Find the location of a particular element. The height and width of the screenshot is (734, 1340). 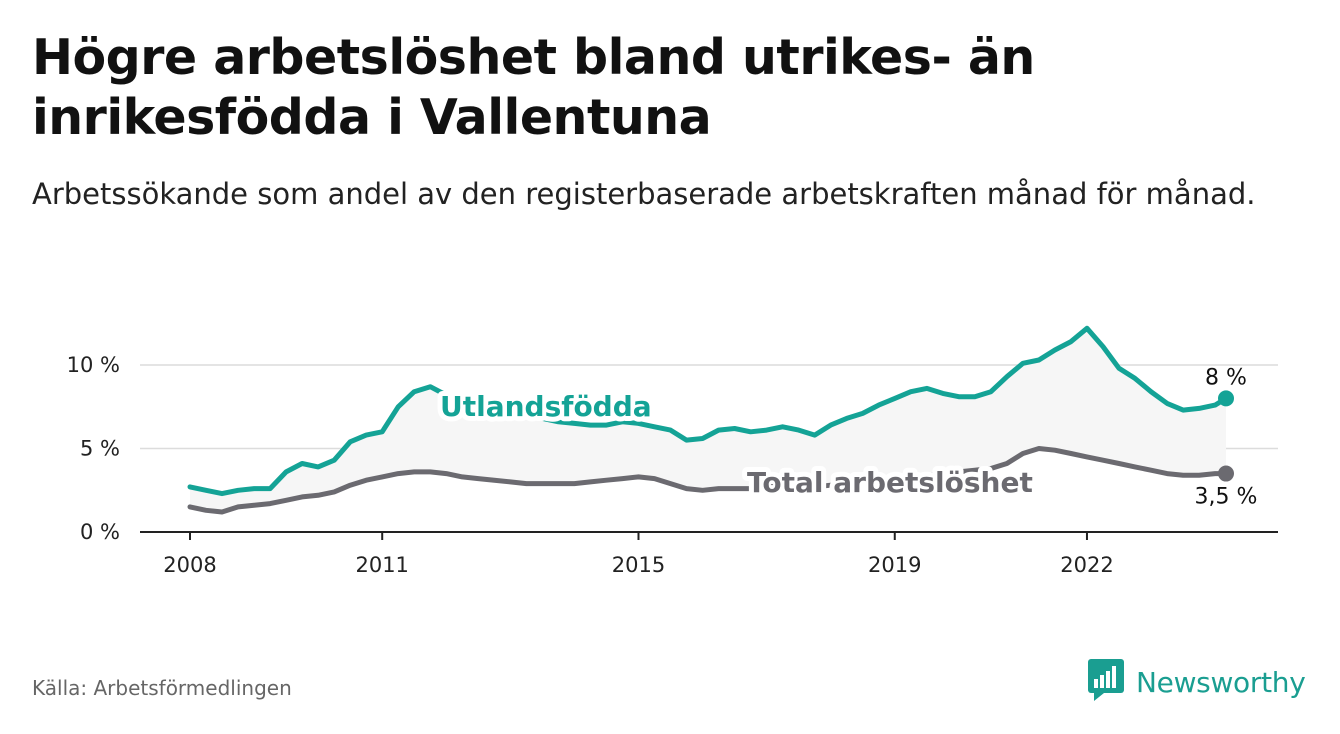

brand-logo: Newsworthy is located at coordinates (1197, 682).